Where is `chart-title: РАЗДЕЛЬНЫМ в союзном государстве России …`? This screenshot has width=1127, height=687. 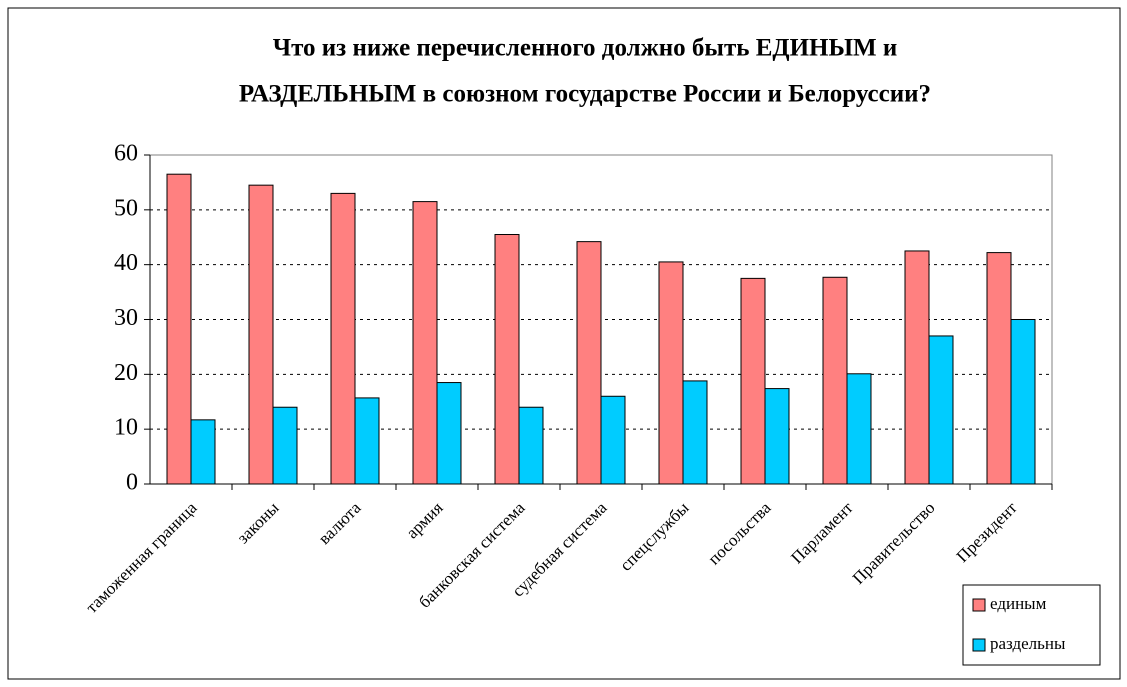 chart-title: РАЗДЕЛЬНЫМ в союзном государстве России … is located at coordinates (585, 94).